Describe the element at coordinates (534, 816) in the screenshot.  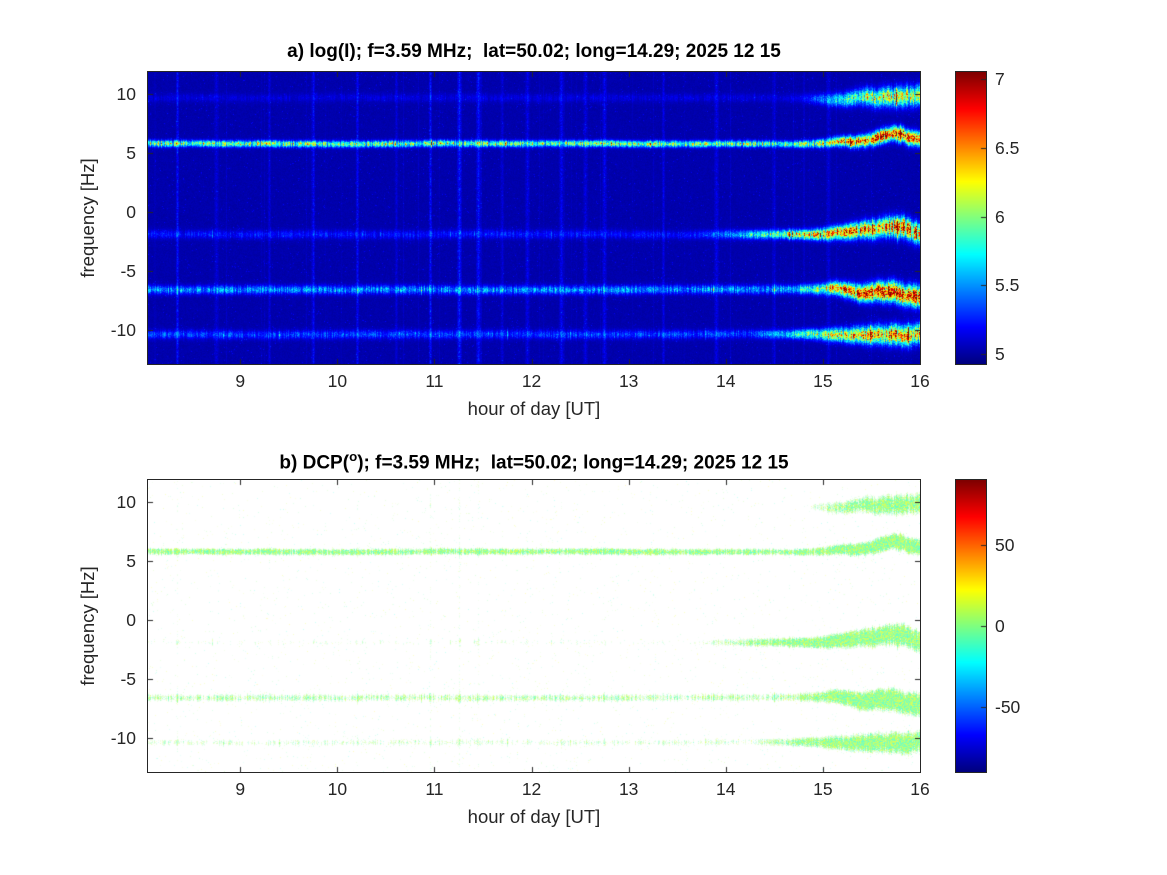
I see `panel-b-xlabel: hour of day [UT]` at that location.